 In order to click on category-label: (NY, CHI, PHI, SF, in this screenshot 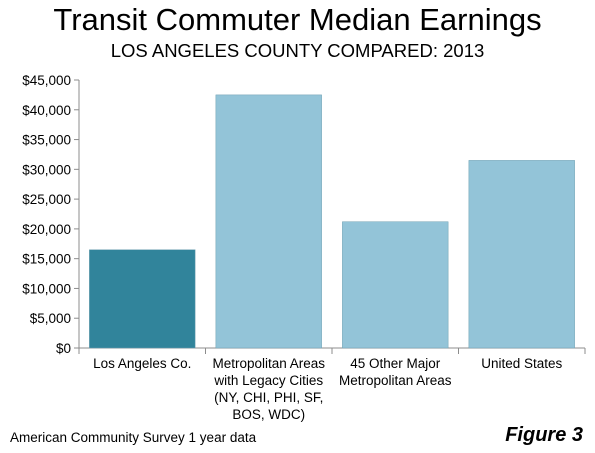, I will do `click(268, 397)`.